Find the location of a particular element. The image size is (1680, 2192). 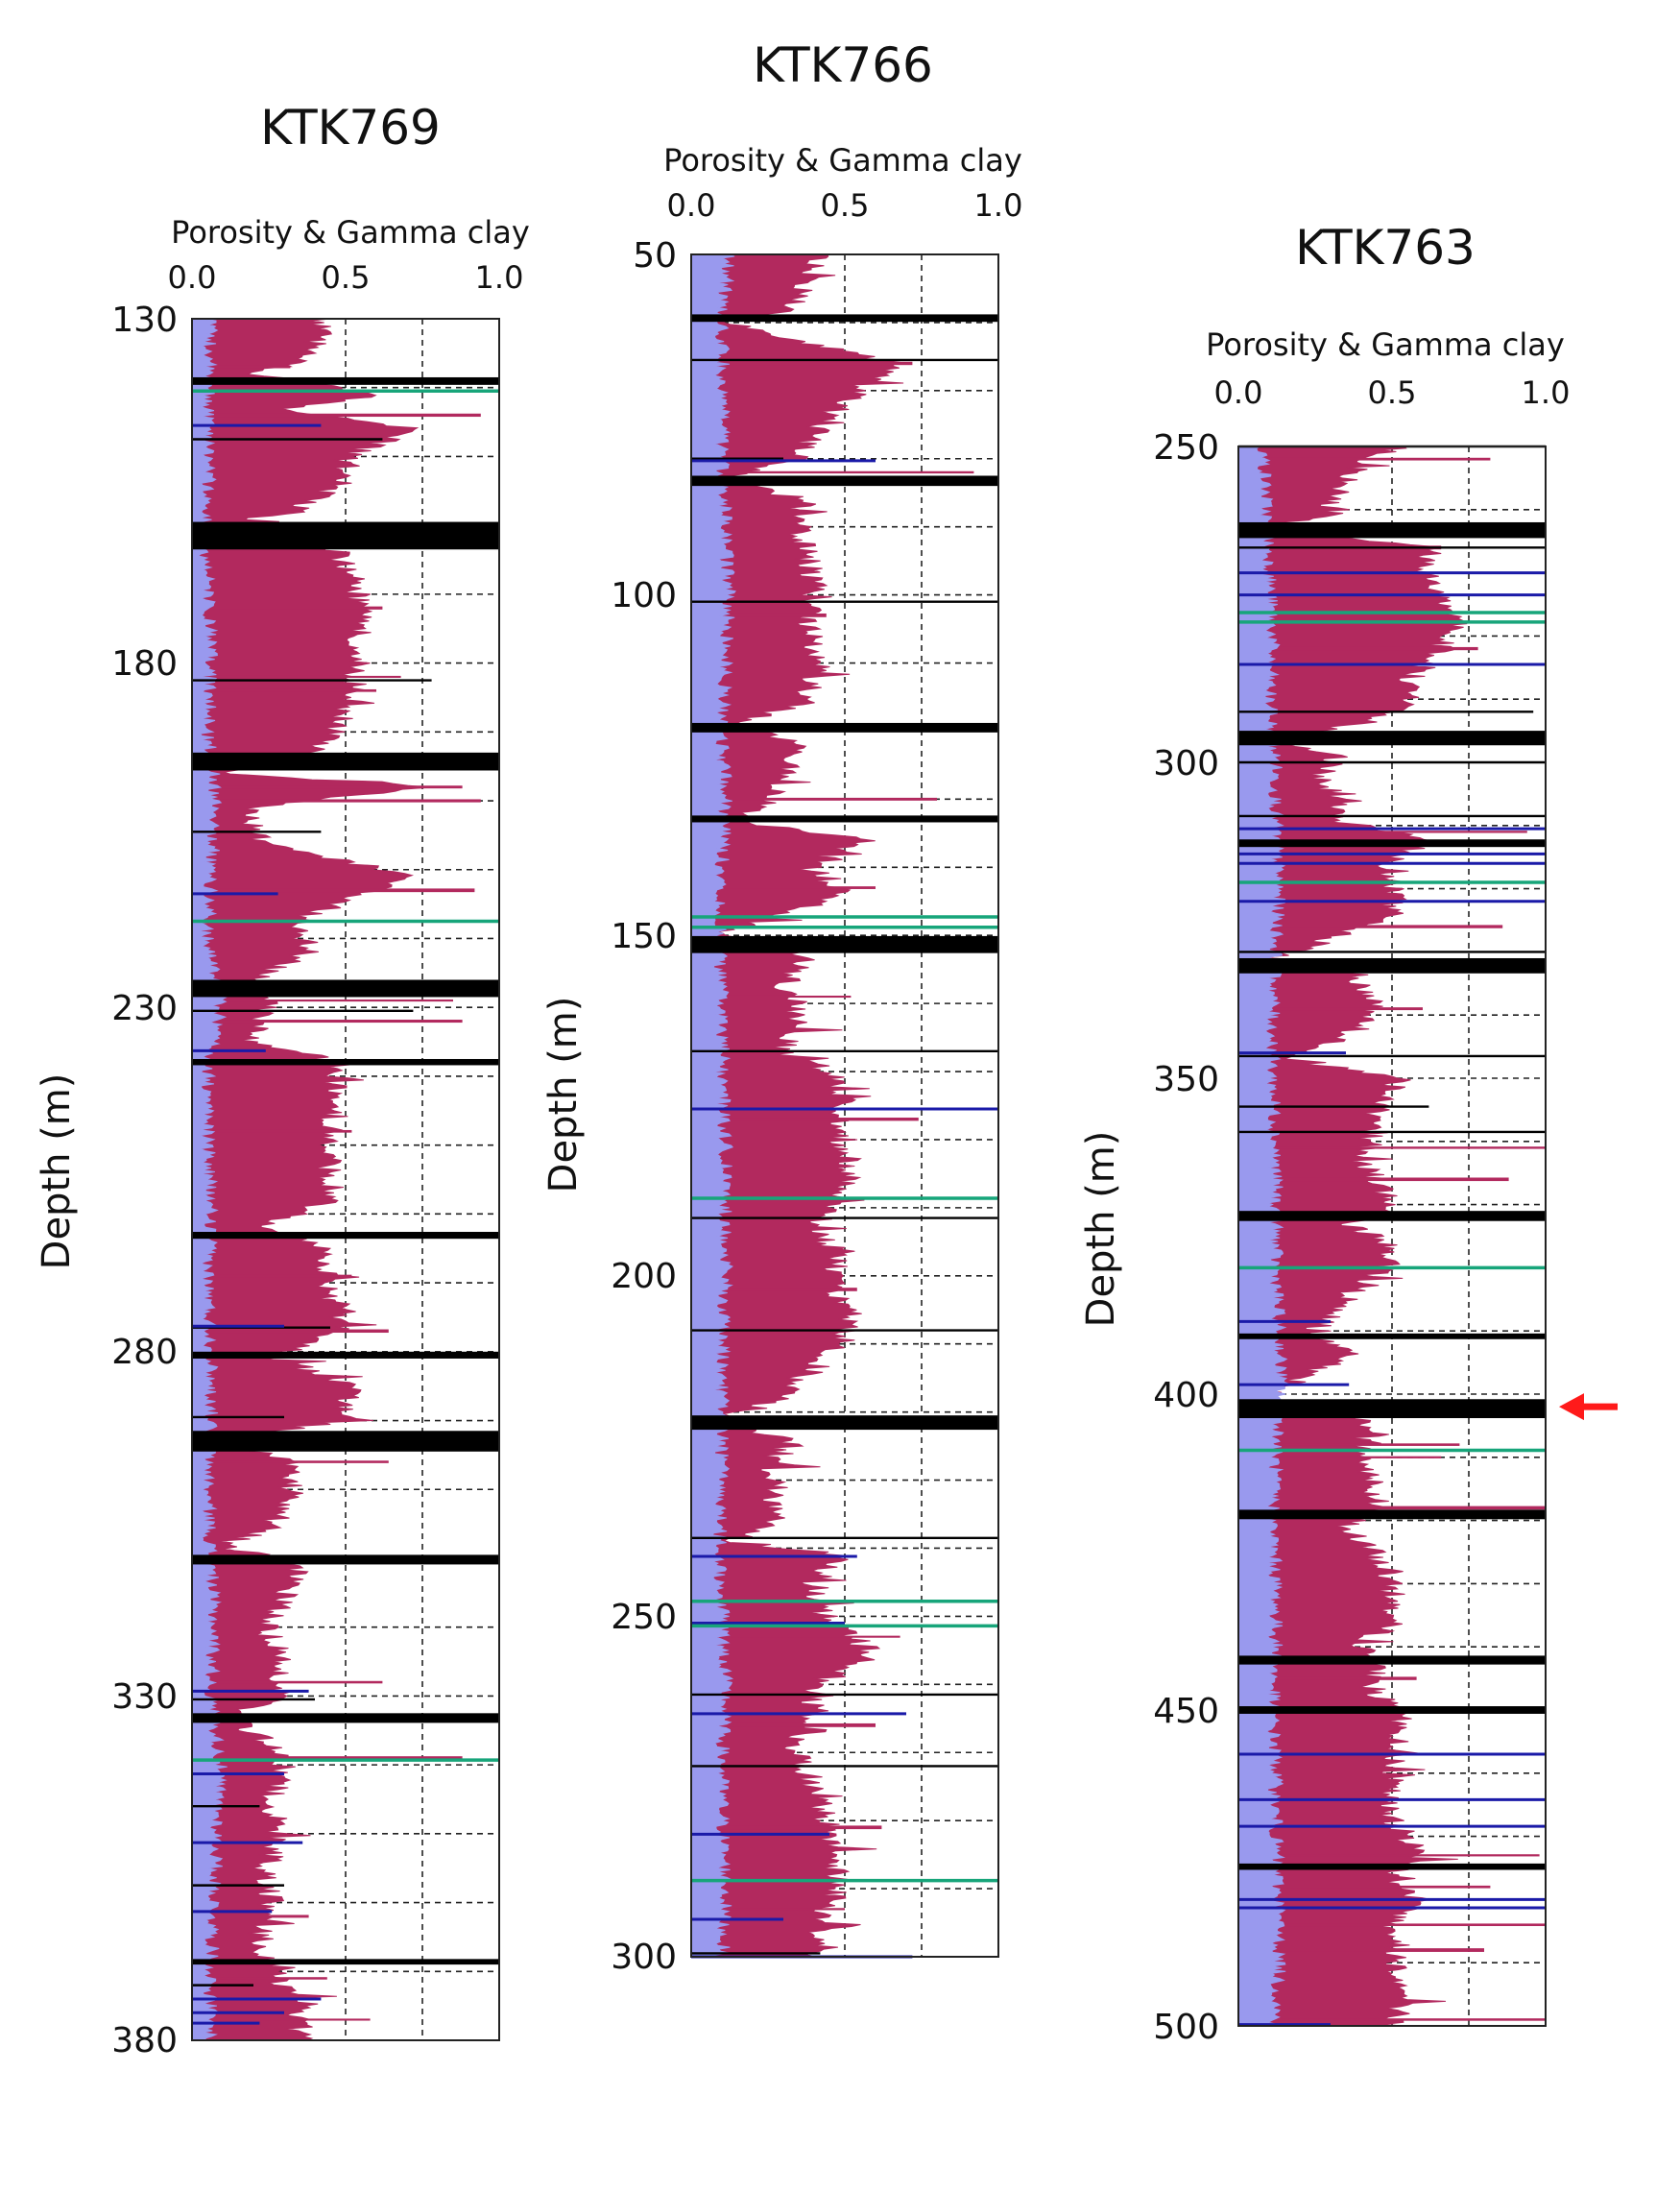

depth-tick-label: 50 is located at coordinates (655, 256).